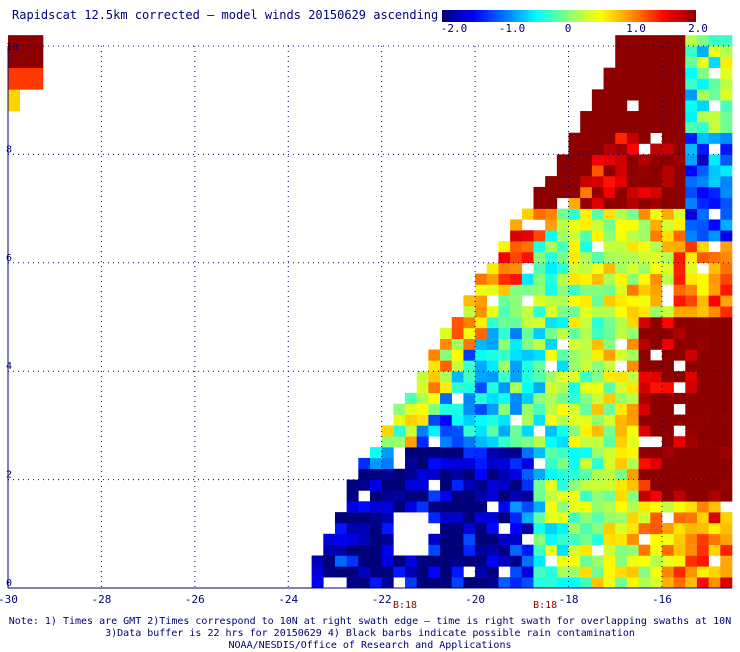 This screenshot has height=652, width=740. Describe the element at coordinates (569, 16) in the screenshot. I see `colorbar-gradient` at that location.